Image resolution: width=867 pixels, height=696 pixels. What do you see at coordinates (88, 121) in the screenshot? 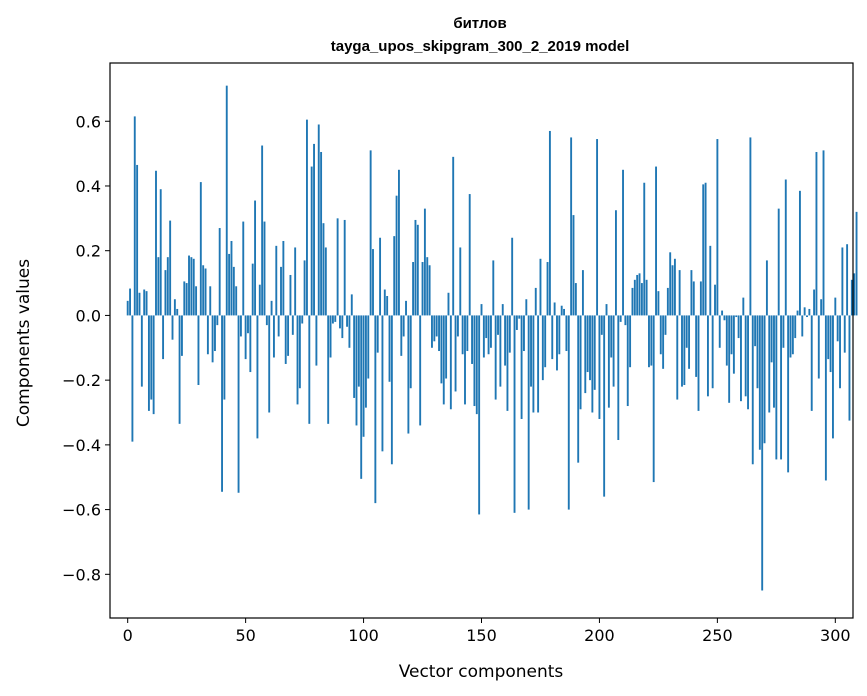
I see `y-tick-label: 0.6` at bounding box center [88, 121].